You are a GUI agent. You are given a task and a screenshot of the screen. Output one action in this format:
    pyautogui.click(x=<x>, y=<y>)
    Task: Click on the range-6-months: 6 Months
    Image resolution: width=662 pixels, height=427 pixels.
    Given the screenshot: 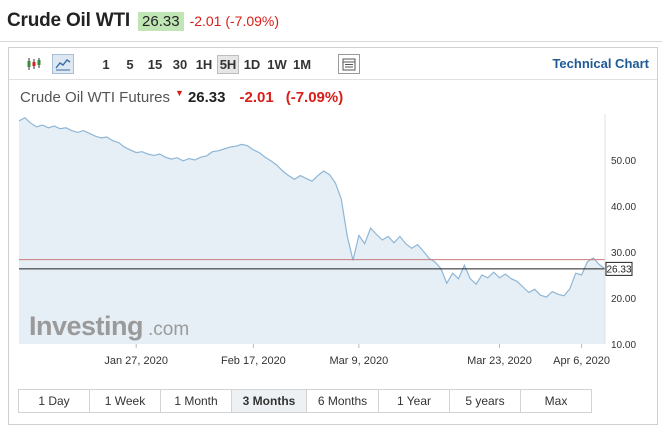 What is the action you would take?
    pyautogui.click(x=343, y=401)
    